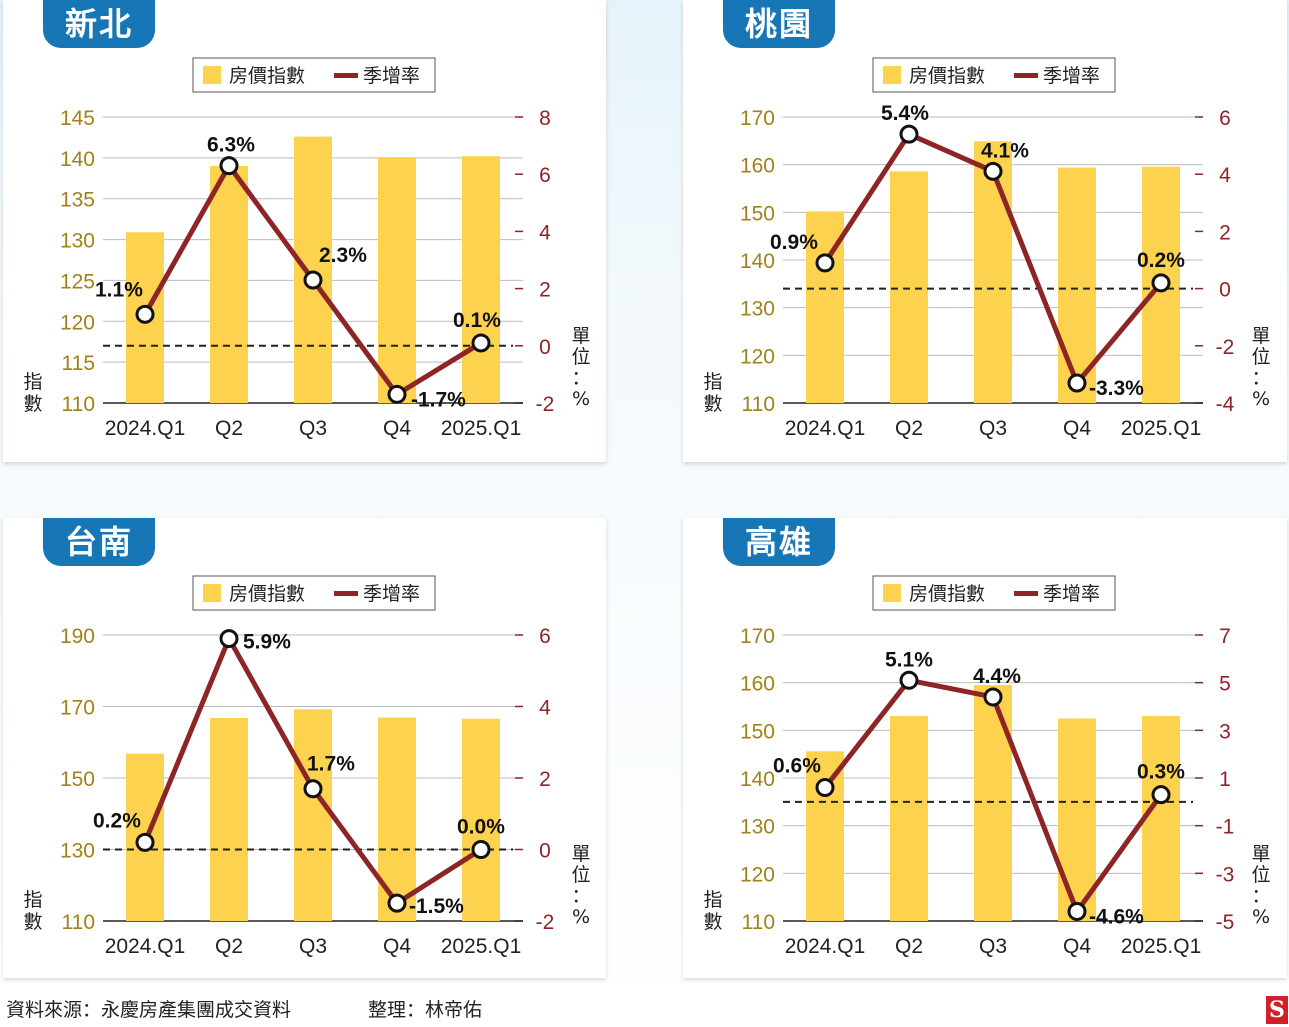 Image resolution: width=1289 pixels, height=1027 pixels. I want to click on chart-title: 新北, so click(99, 24).